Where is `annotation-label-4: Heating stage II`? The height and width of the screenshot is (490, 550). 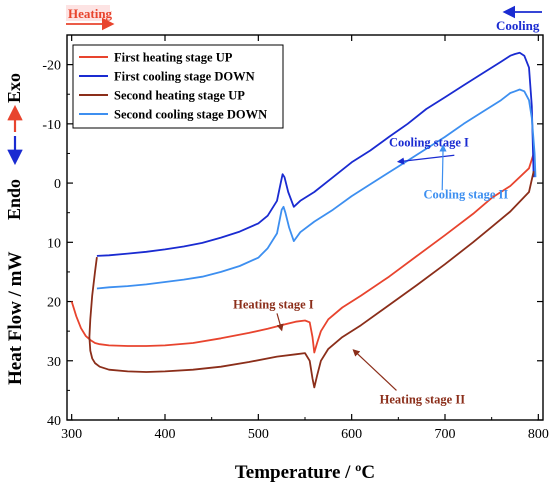
annotation-label-4: Heating stage II is located at coordinates (423, 399).